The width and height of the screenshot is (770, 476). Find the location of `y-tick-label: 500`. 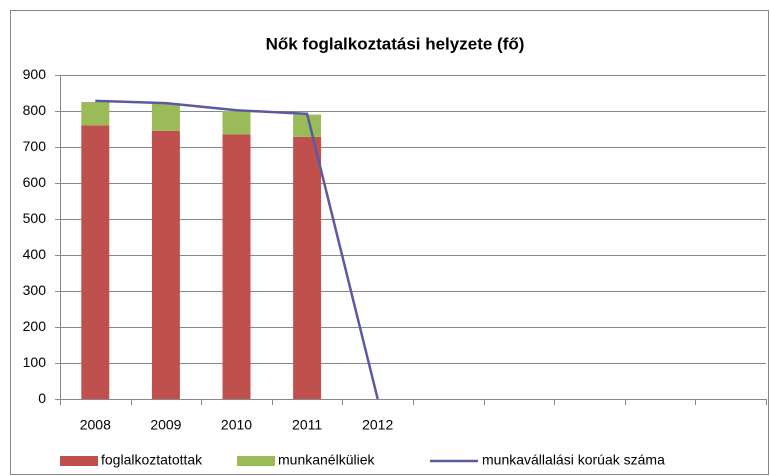

y-tick-label: 500 is located at coordinates (35, 218).